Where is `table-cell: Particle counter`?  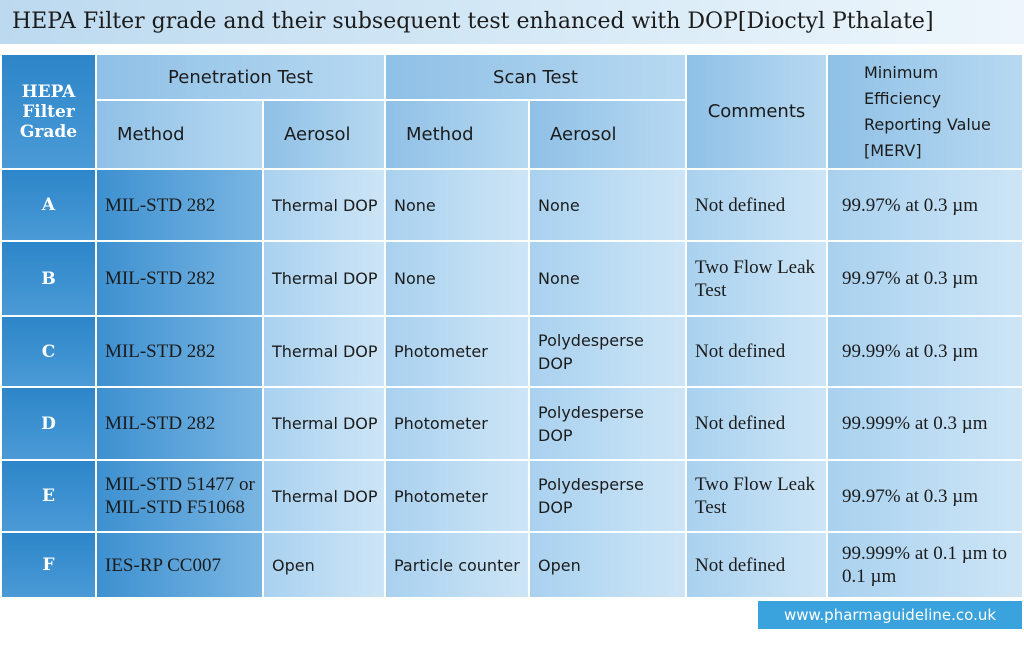 table-cell: Particle counter is located at coordinates (457, 565).